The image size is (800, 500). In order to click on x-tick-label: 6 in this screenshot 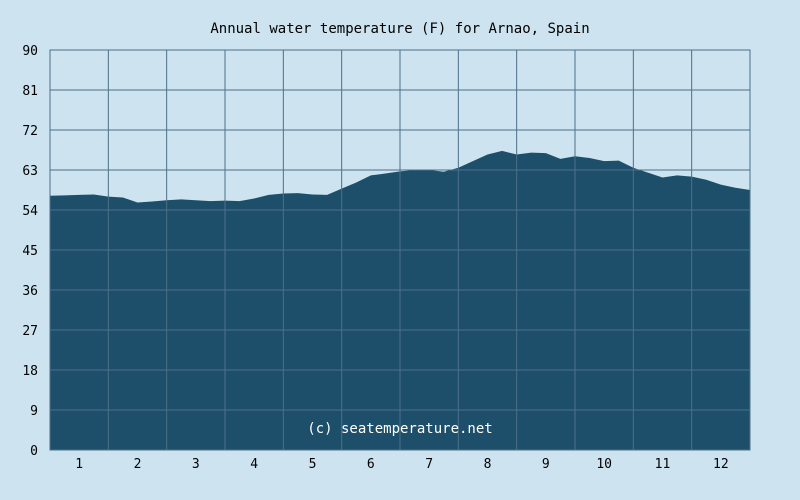, I will do `click(371, 464)`.